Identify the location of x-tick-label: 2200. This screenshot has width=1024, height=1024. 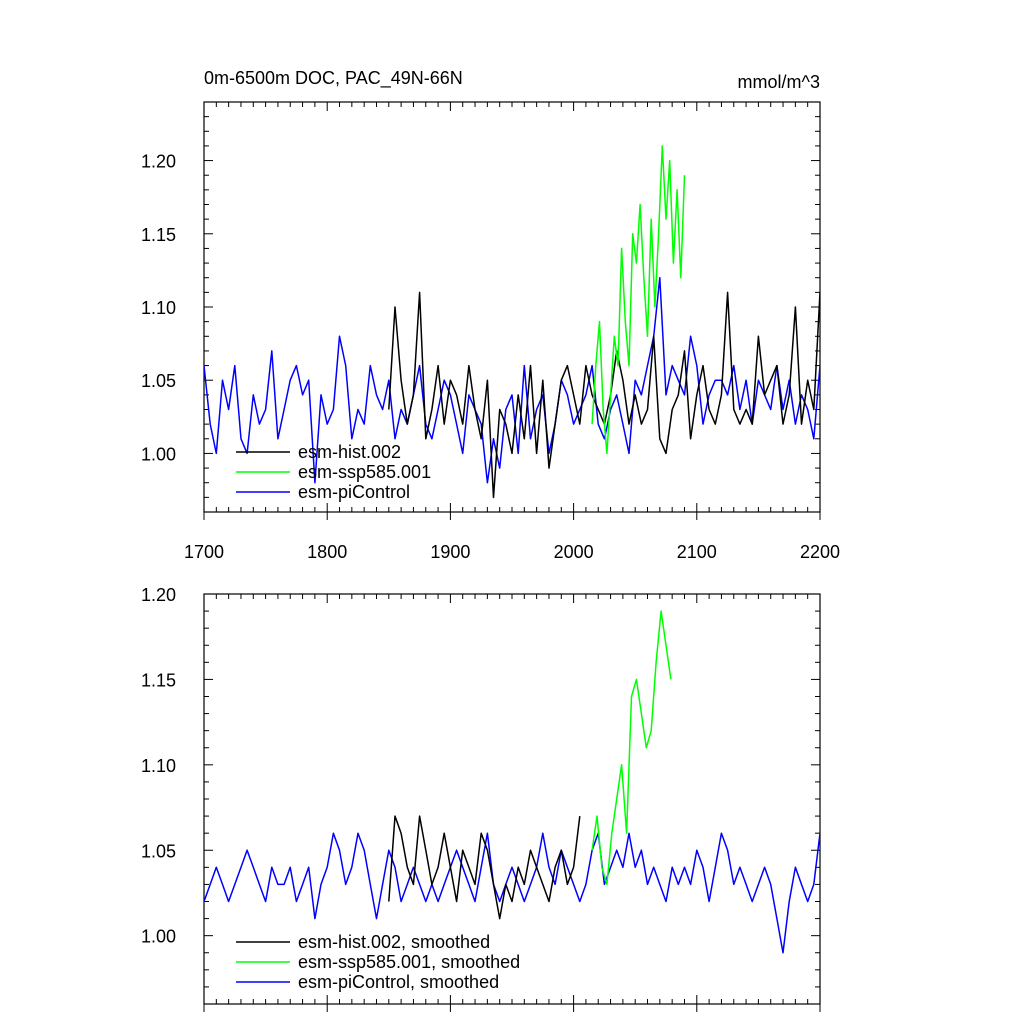
(820, 552).